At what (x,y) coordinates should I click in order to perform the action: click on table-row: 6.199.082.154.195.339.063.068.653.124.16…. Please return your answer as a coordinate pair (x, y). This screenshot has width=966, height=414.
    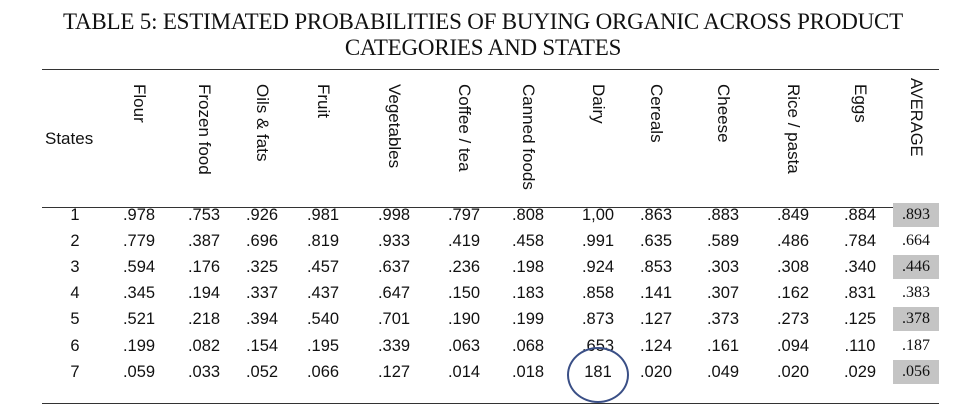
    Looking at the image, I should click on (490, 346).